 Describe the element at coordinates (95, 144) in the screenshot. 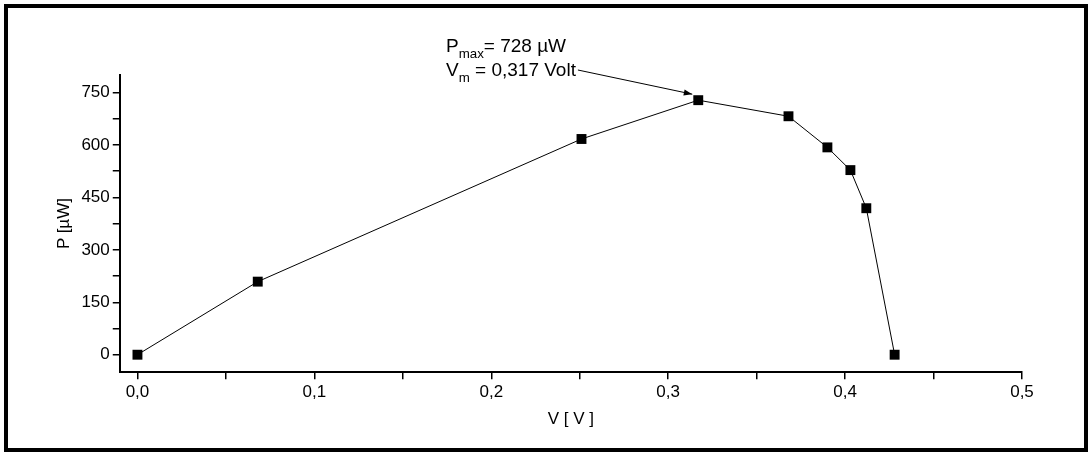

I see `y-tick-label: 600` at that location.